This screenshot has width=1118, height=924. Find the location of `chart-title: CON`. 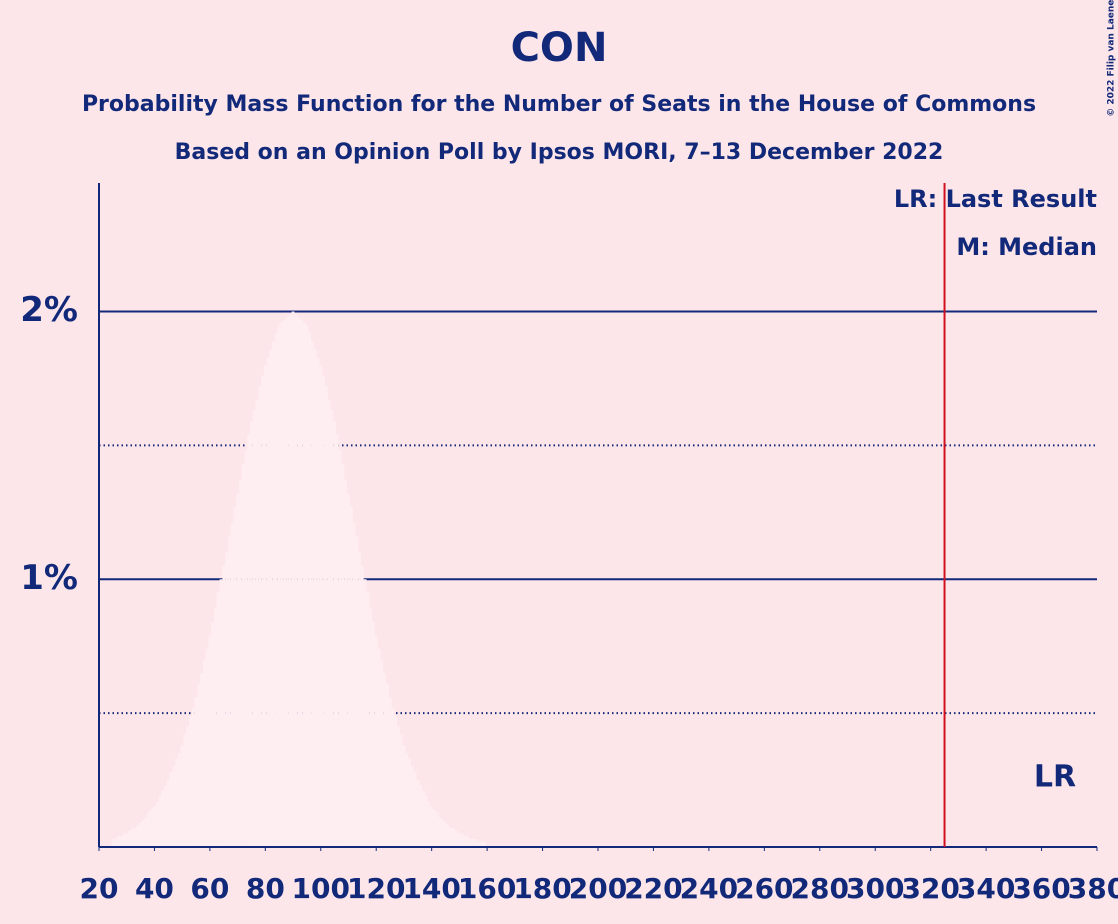

chart-title: CON is located at coordinates (559, 48).